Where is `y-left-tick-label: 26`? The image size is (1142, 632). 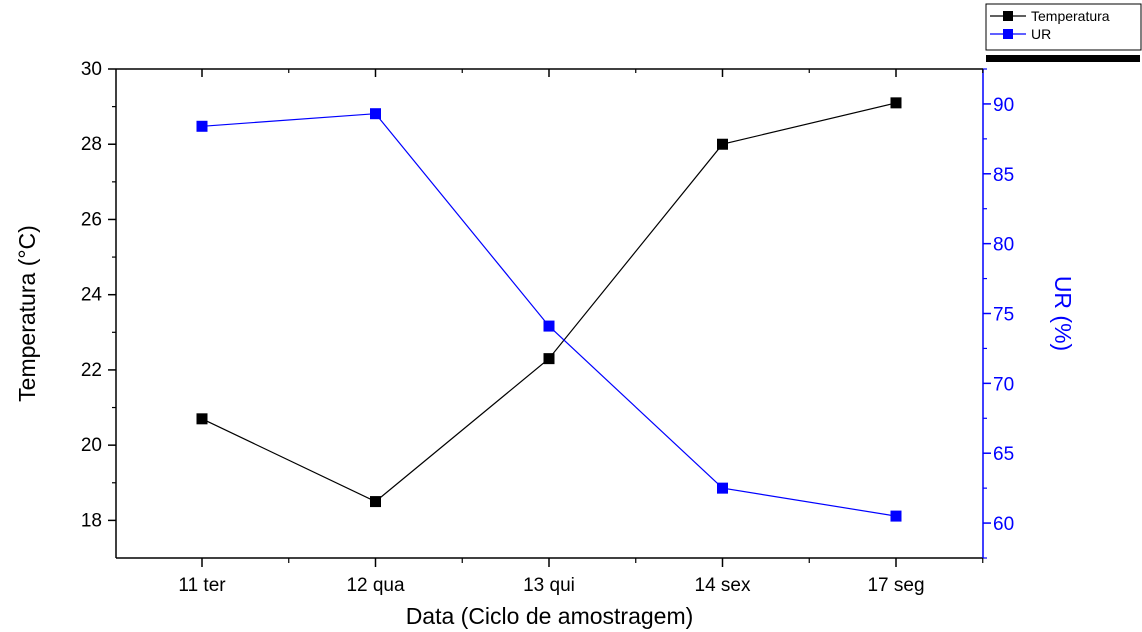 y-left-tick-label: 26 is located at coordinates (91, 219).